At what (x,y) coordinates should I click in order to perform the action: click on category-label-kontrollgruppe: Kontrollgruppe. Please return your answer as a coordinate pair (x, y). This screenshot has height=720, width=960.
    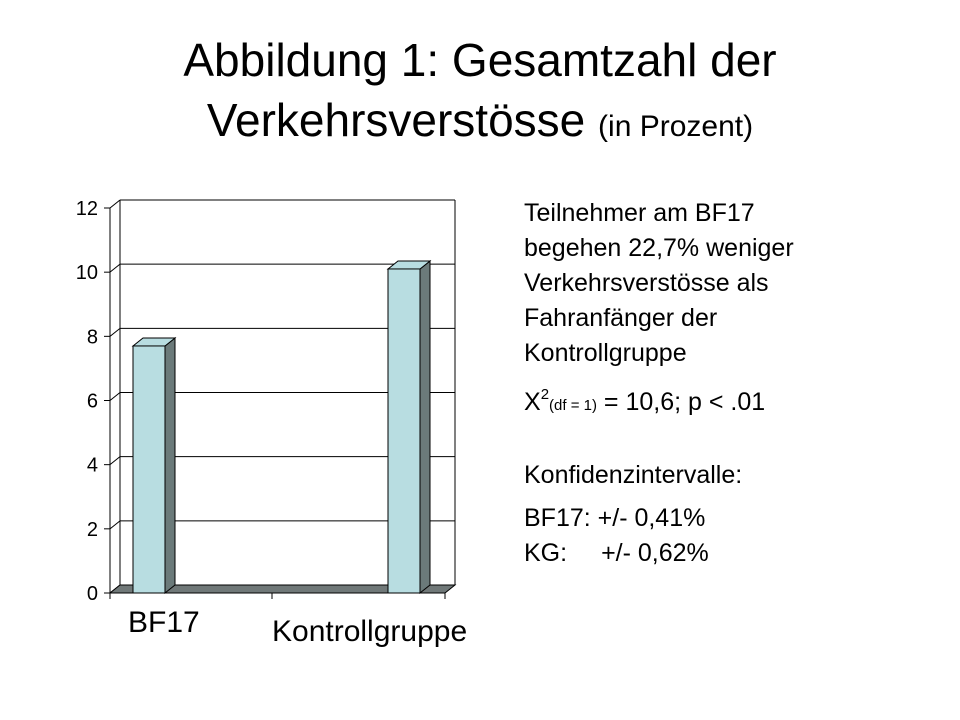
    Looking at the image, I should click on (370, 631).